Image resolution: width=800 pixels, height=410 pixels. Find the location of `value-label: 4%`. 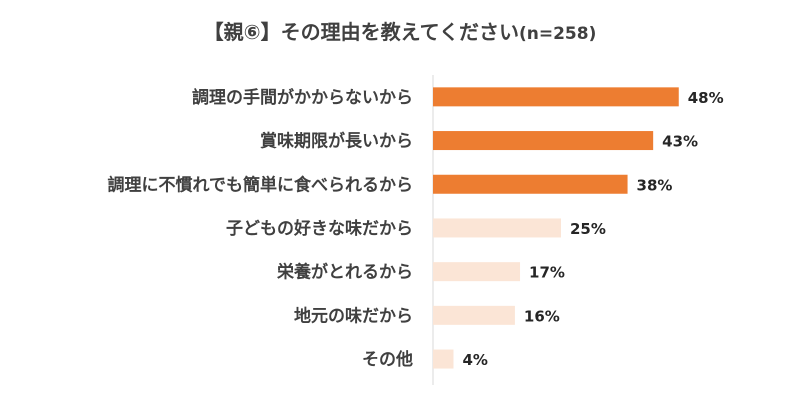

value-label: 4% is located at coordinates (474, 360).